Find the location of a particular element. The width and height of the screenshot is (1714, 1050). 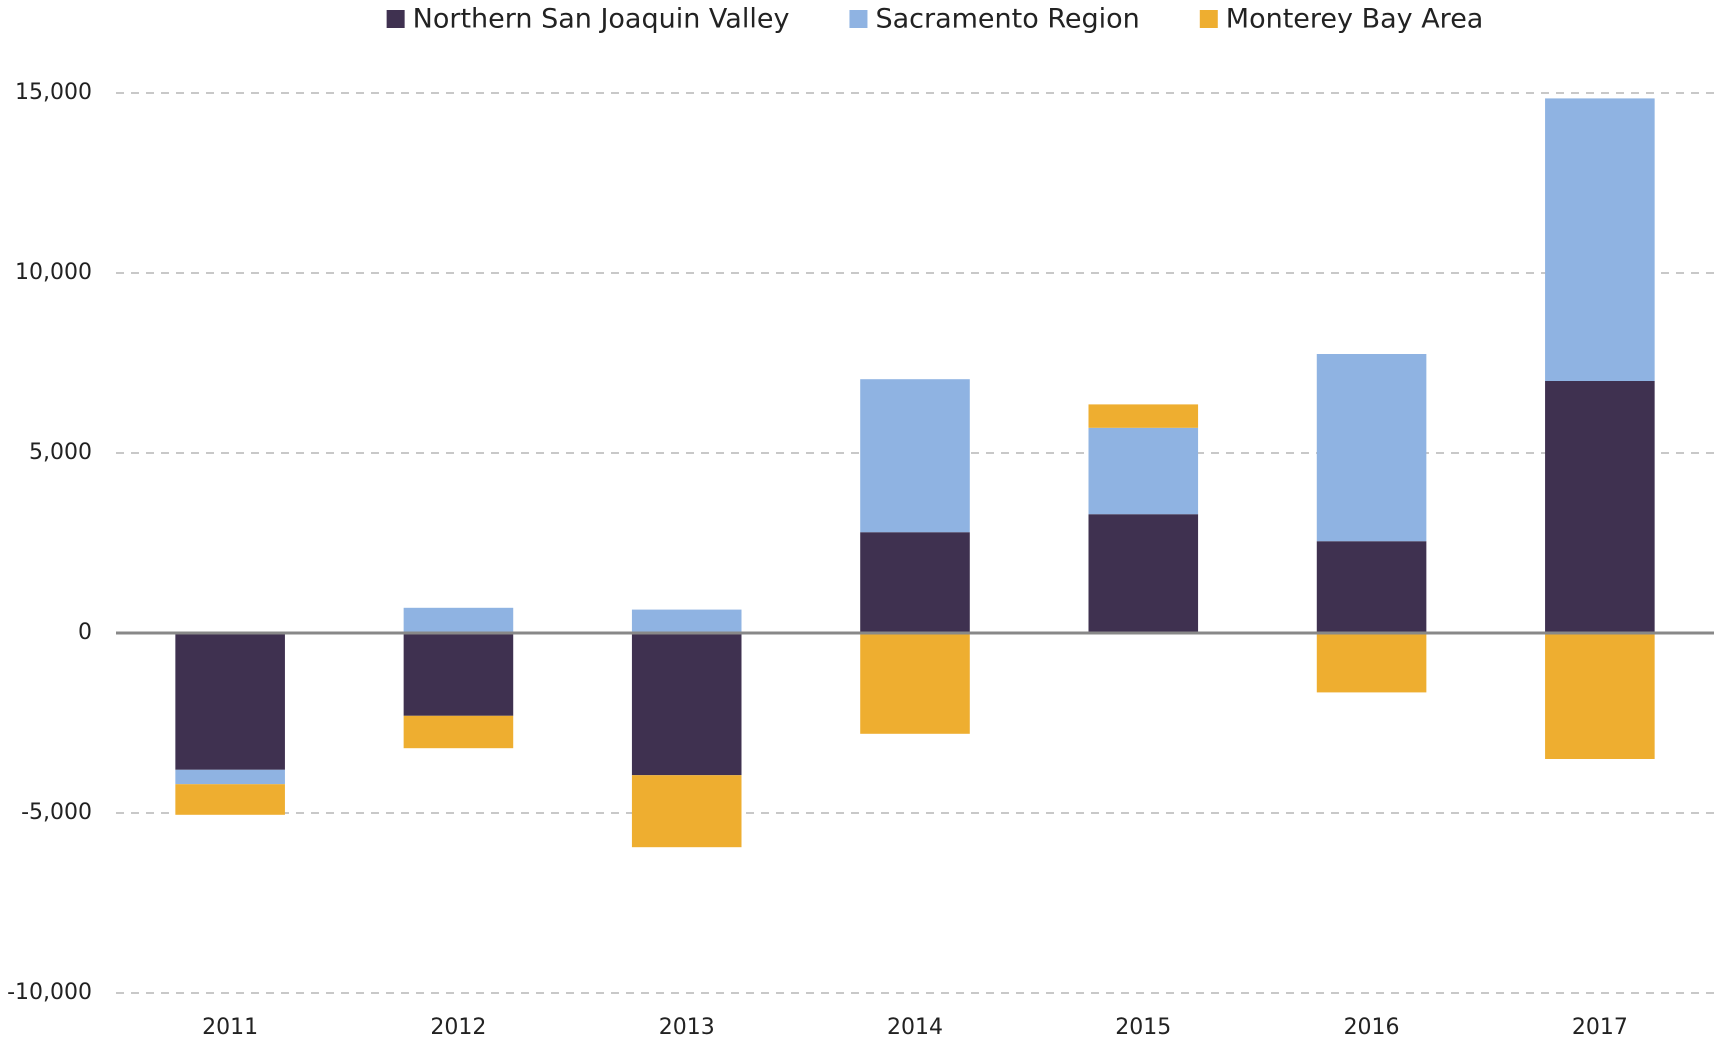

x-tick-label: 2014 is located at coordinates (915, 1027).